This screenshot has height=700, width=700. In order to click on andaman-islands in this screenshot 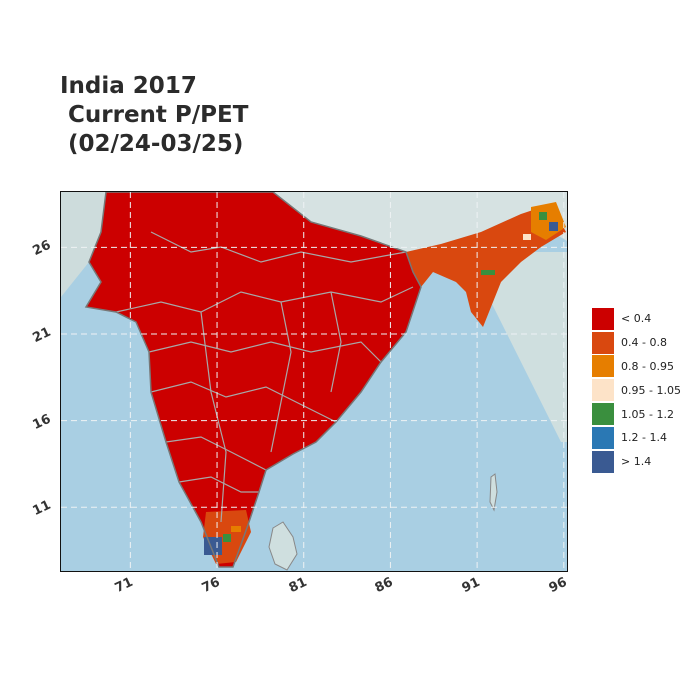, I will do `click(493, 492)`.